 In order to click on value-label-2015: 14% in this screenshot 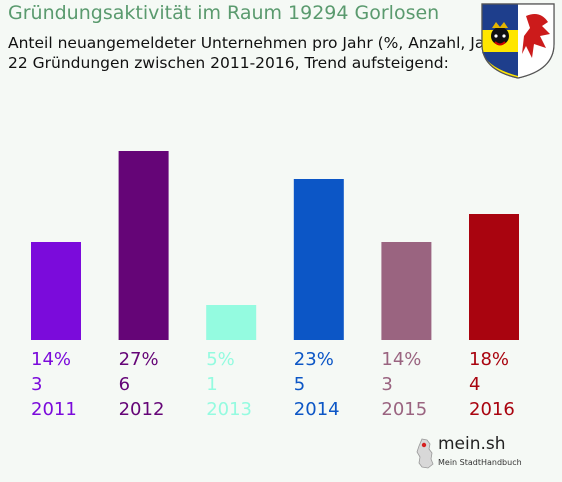, I will do `click(401, 359)`.